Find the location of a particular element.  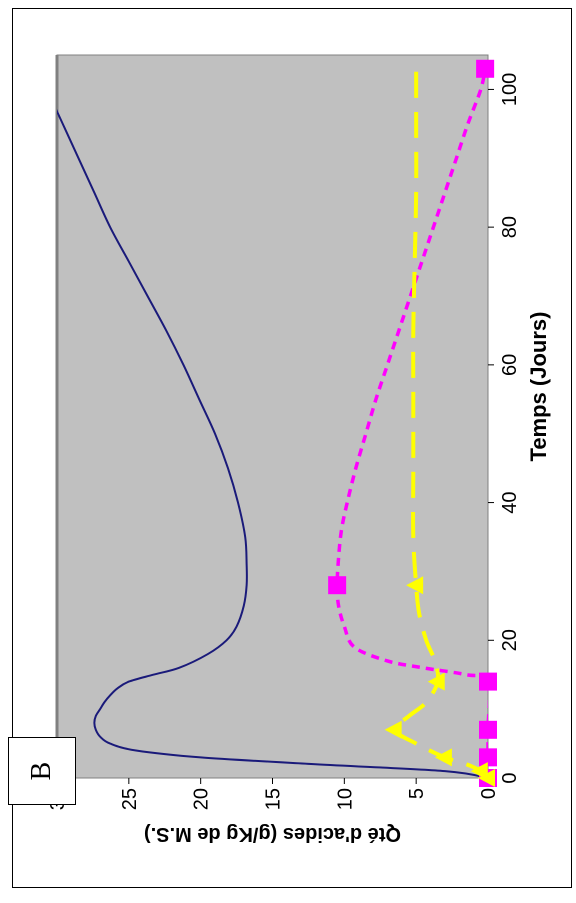

x-axis-title: Temps (Jours) is located at coordinates (538, 387).